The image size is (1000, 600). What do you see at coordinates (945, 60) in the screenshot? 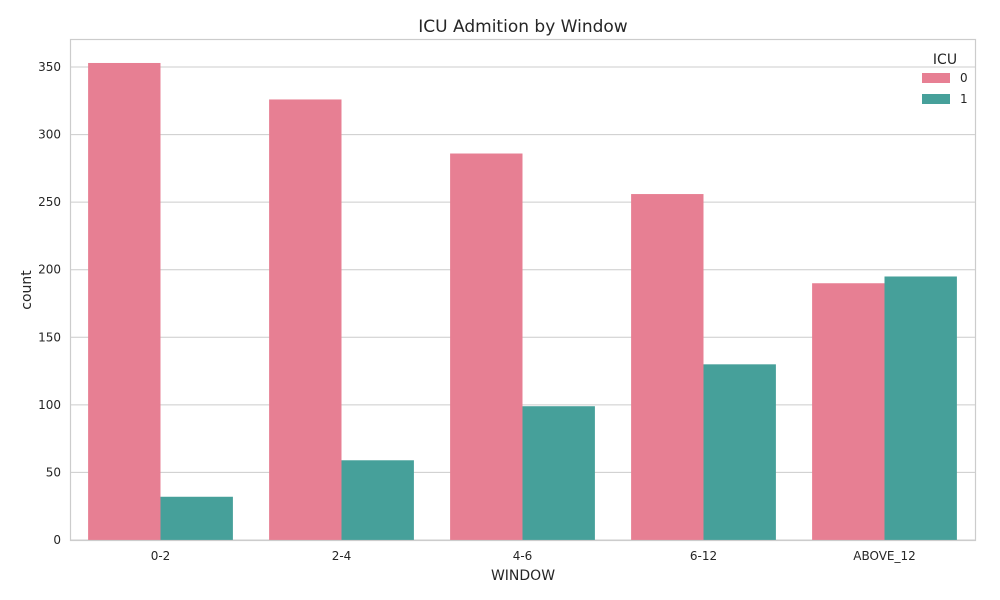
I see `legend-title: ICU` at bounding box center [945, 60].